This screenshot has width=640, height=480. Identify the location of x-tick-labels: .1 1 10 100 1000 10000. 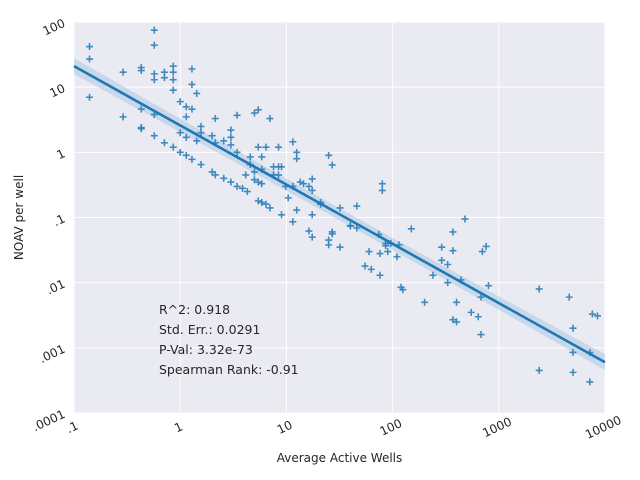
(343, 427).